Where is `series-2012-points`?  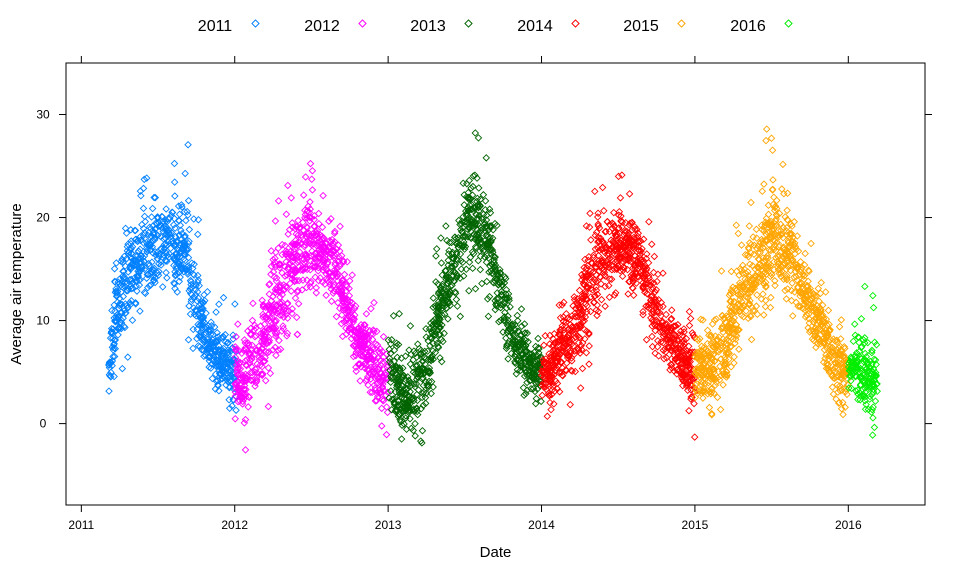
series-2012-points is located at coordinates (311, 306).